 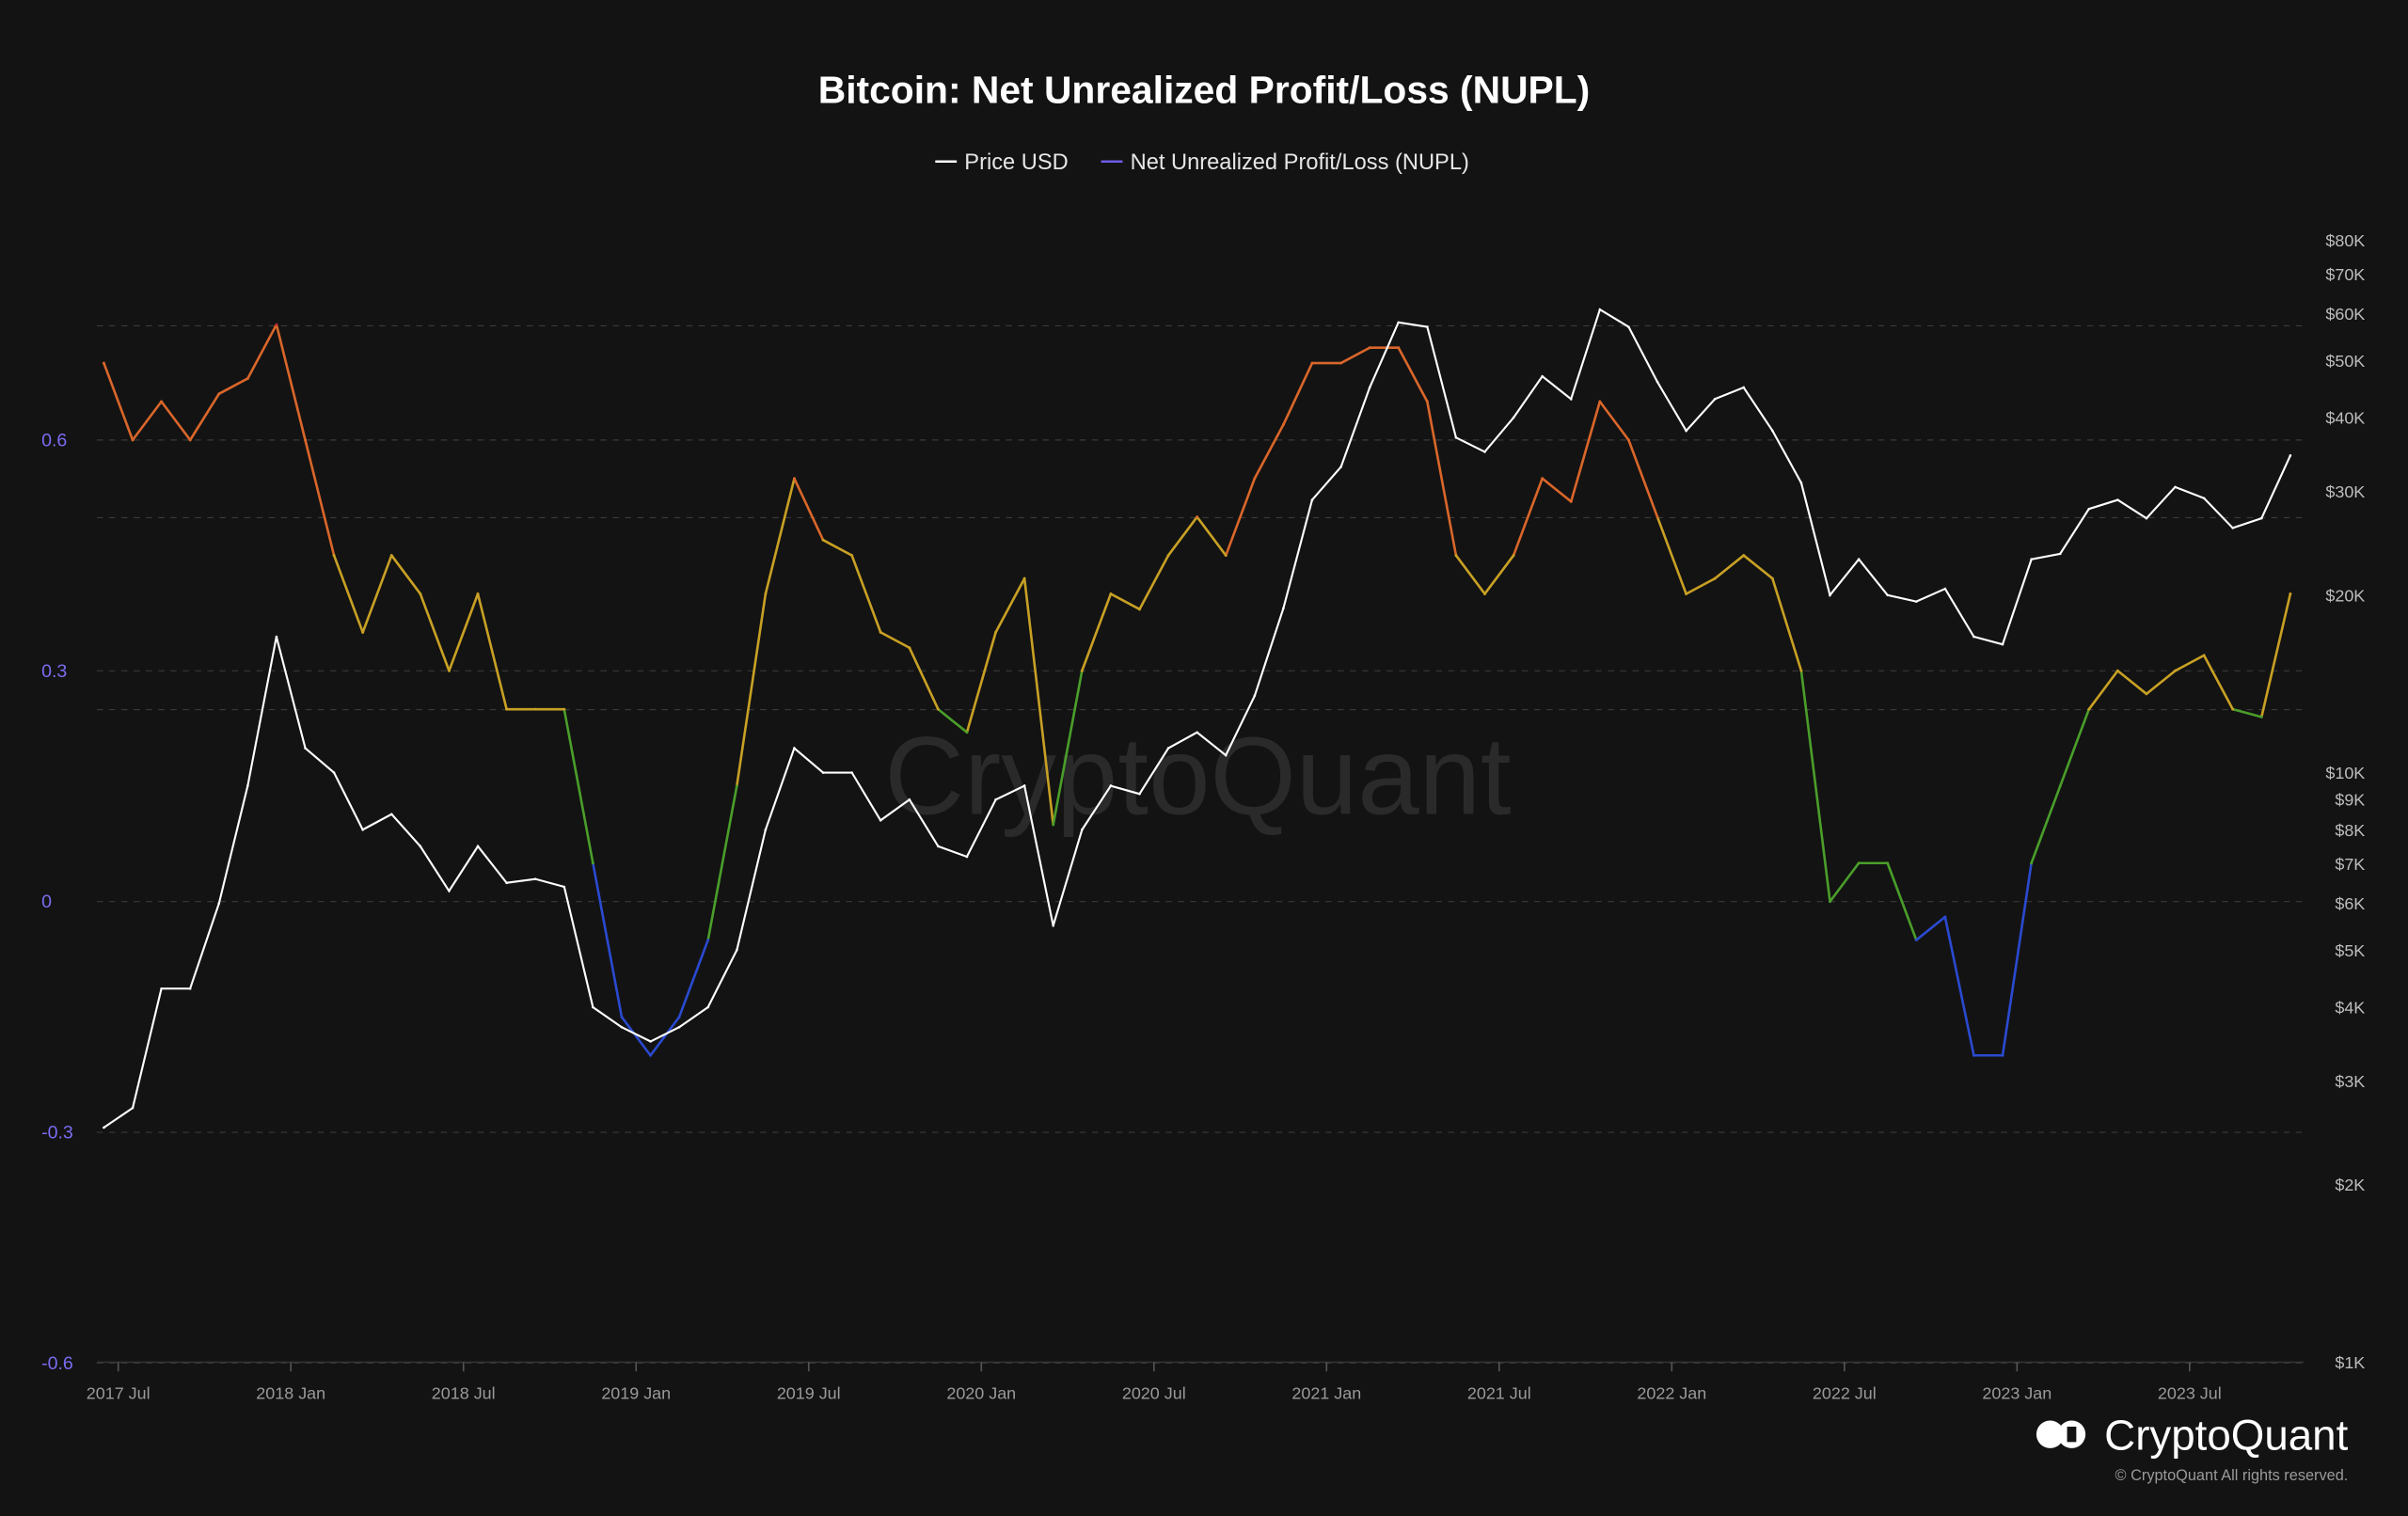 I want to click on watermark: CryptoQuant, so click(x=1198, y=776).